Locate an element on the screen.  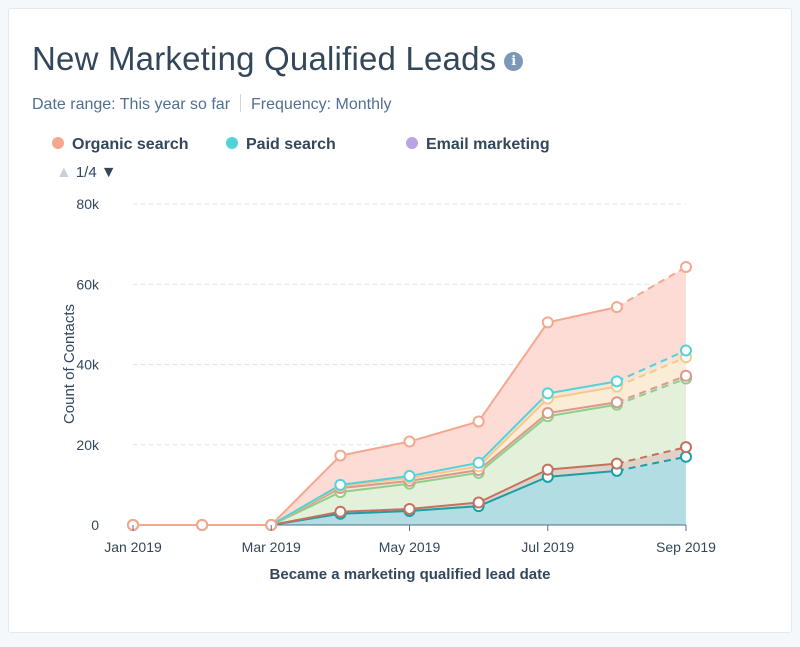
legend-pager: ▲ 1/4 ▼ is located at coordinates (86, 173).